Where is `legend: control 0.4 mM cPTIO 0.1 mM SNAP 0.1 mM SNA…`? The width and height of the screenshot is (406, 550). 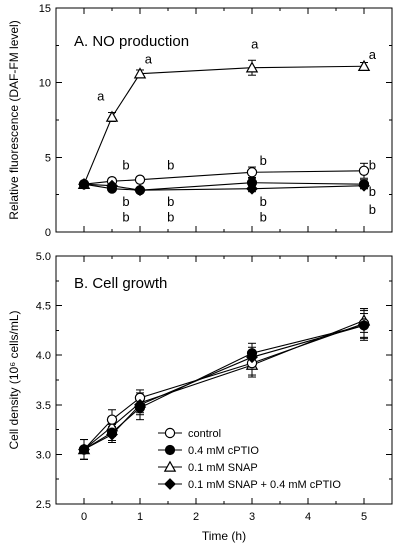
legend: control 0.4 mM cPTIO 0.1 mM SNAP 0.1 mM SNA… is located at coordinates (249, 459).